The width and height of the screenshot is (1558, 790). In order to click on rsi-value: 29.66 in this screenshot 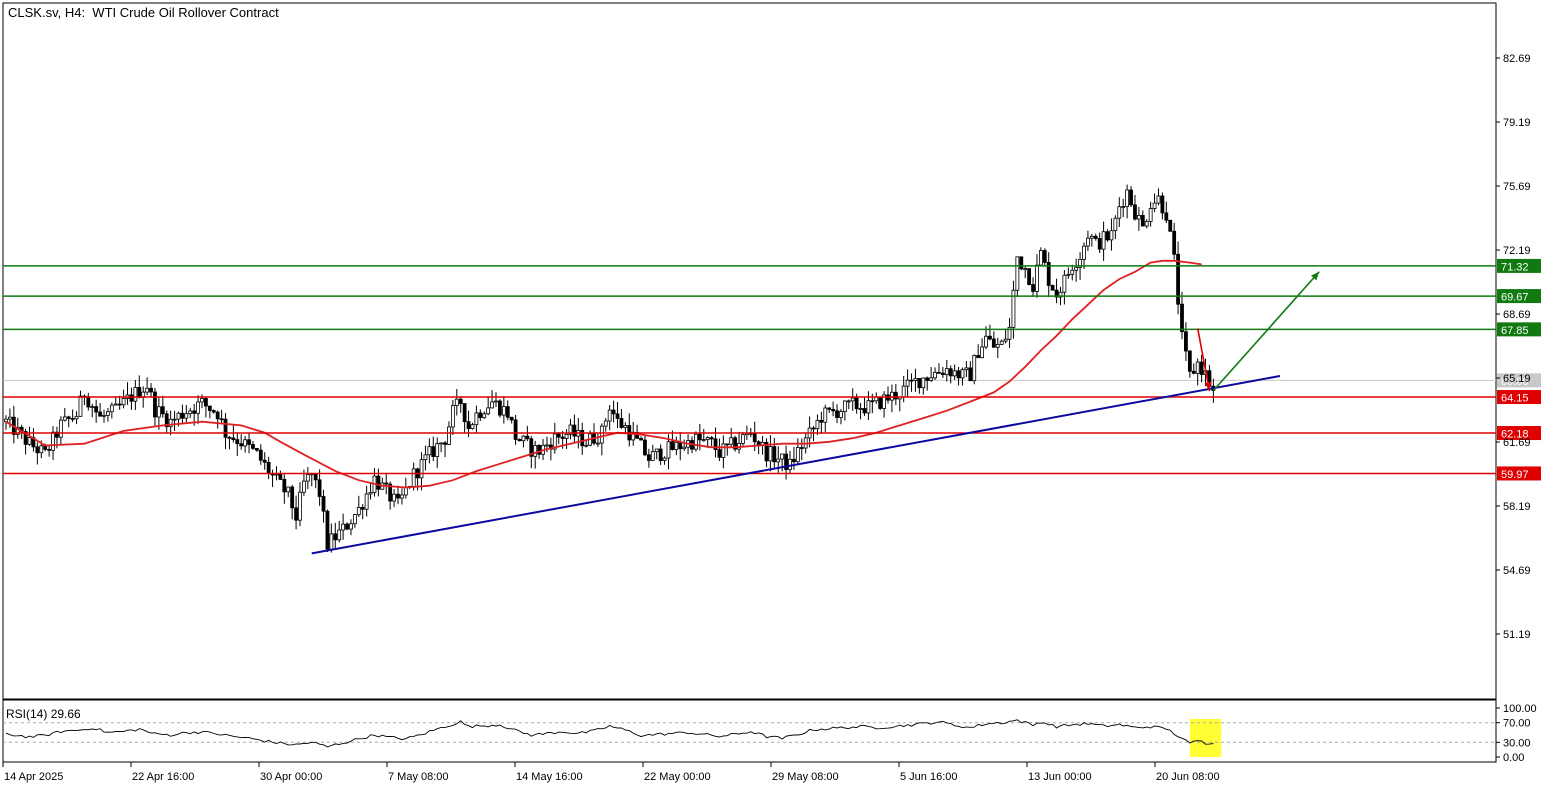, I will do `click(65, 714)`.